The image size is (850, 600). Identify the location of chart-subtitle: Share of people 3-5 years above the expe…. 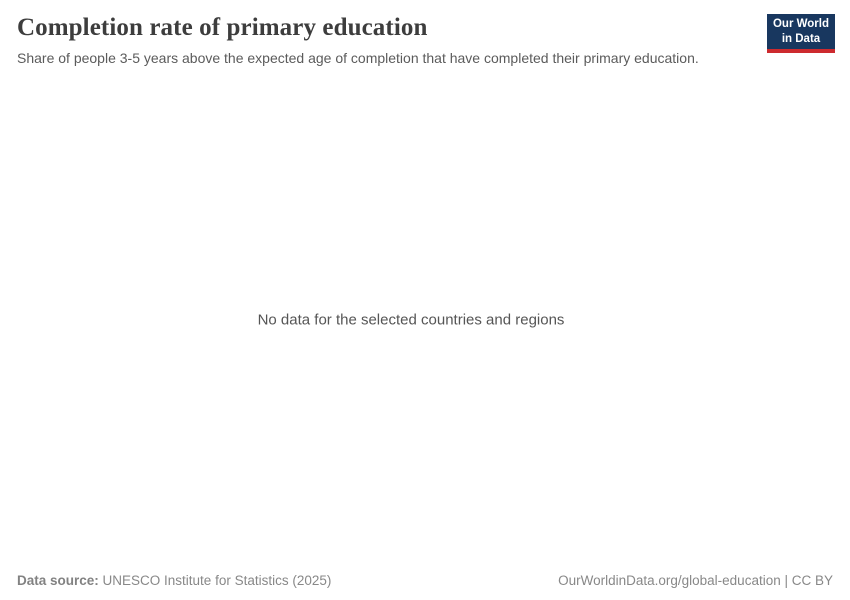
(358, 58).